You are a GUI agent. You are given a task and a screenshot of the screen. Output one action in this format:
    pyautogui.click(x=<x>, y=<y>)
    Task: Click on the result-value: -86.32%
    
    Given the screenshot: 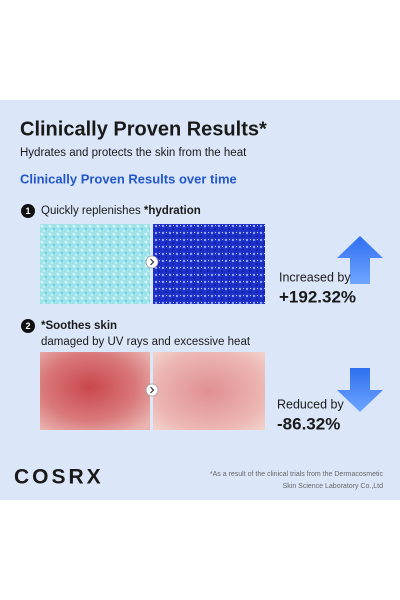 What is the action you would take?
    pyautogui.click(x=308, y=423)
    